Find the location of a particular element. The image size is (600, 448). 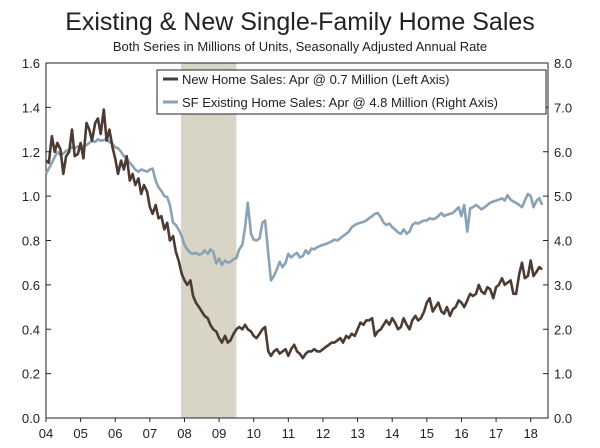

right-axis-tick-label: 8.0 is located at coordinates (563, 63).